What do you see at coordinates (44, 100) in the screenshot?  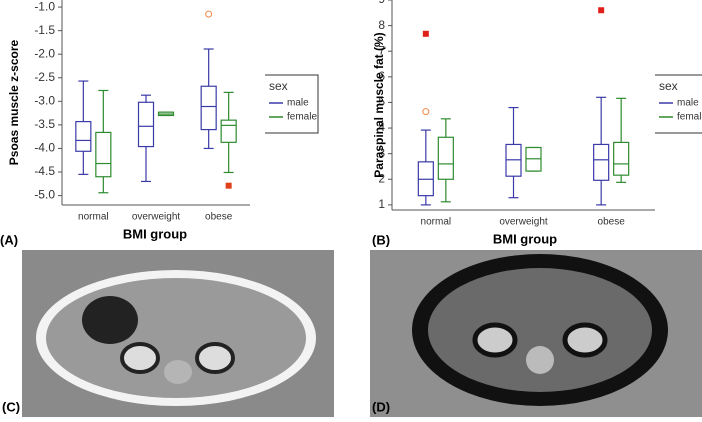 I see `y-tick-label: -3.0` at bounding box center [44, 100].